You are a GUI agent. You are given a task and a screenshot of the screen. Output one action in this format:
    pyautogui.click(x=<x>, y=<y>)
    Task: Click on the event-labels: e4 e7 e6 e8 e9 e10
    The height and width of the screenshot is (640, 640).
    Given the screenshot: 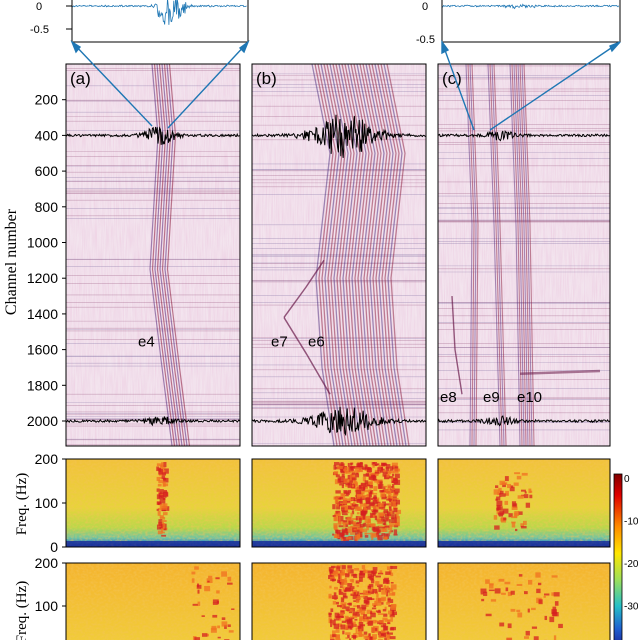 What is the action you would take?
    pyautogui.click(x=340, y=370)
    